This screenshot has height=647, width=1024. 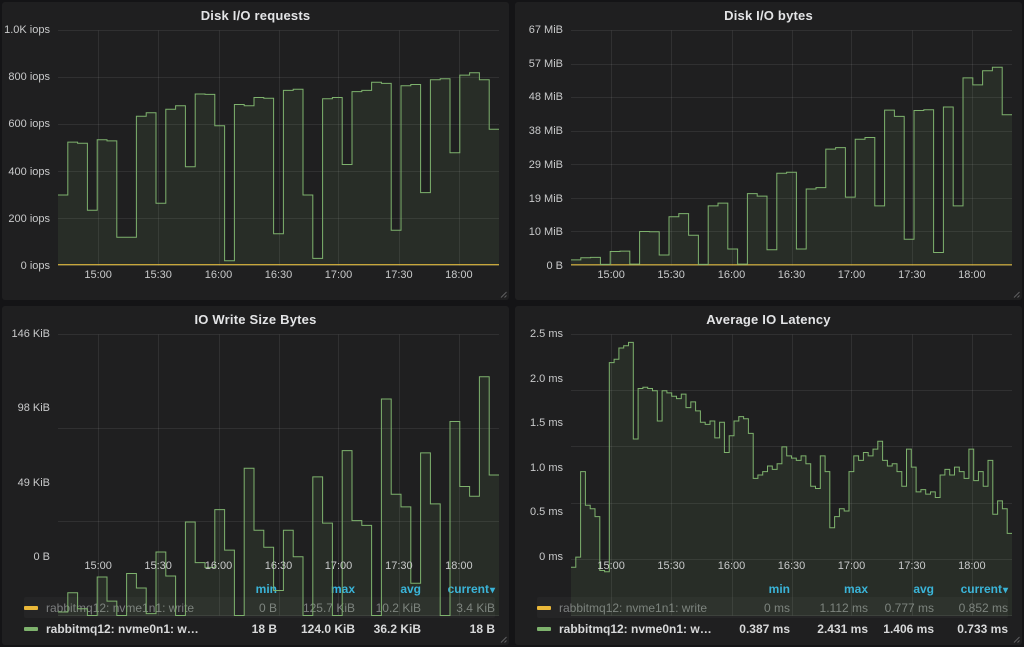 I want to click on y-axis-label: 49 KiB, so click(x=33, y=482).